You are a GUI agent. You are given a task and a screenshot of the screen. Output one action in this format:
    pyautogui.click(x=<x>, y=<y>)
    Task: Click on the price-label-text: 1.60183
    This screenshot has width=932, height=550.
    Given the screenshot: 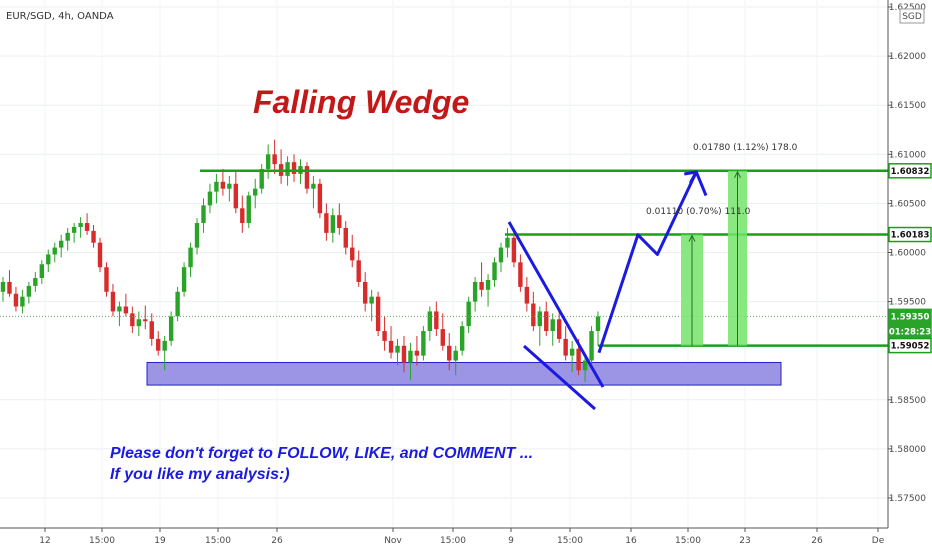 What is the action you would take?
    pyautogui.click(x=910, y=236)
    